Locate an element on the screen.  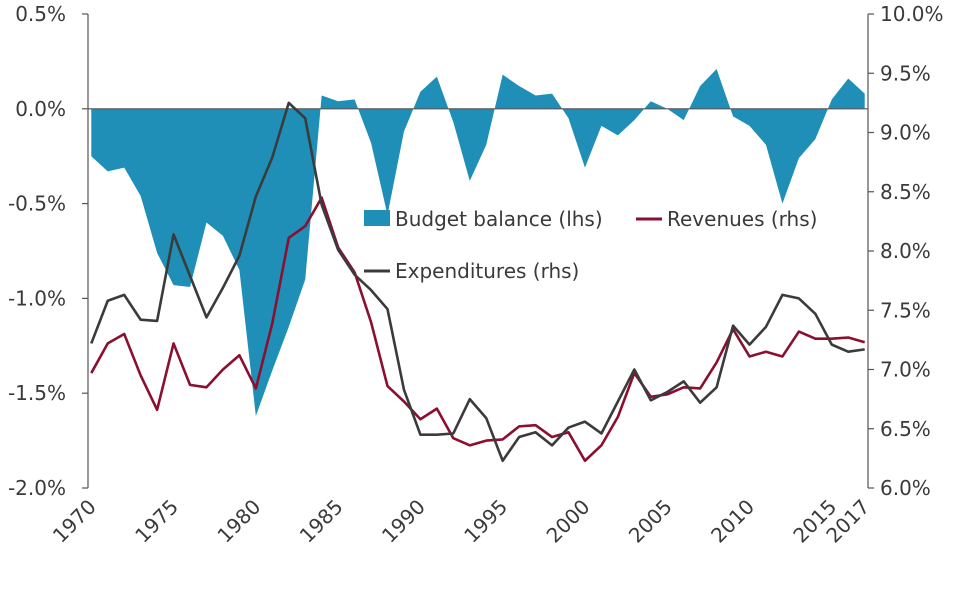
right-tick-label: 9.5% is located at coordinates (905, 73).